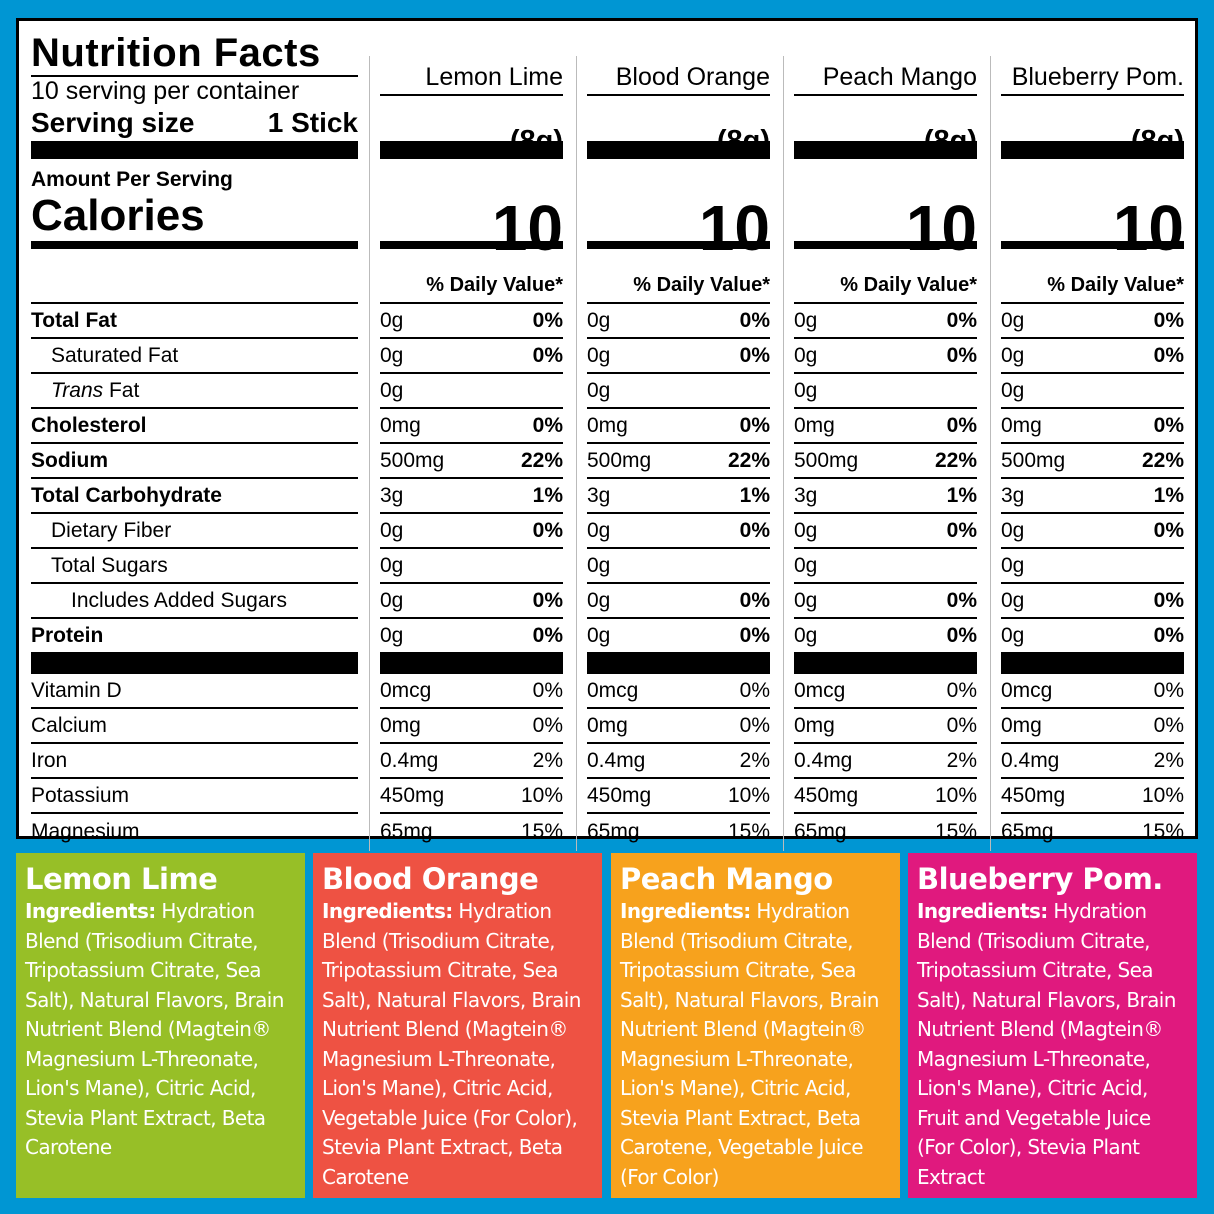 The image size is (1214, 1214). I want to click on vitamin-amount: 0mcg, so click(406, 690).